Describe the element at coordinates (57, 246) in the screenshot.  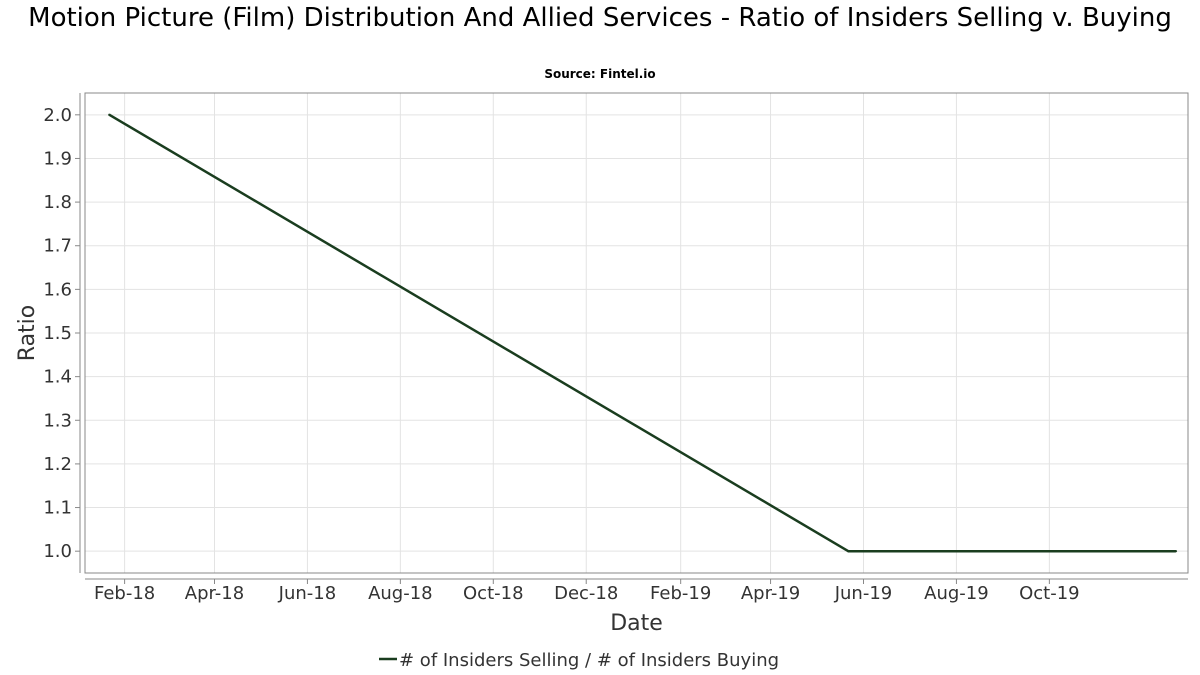
I see `y-tick-label: 1.7` at that location.